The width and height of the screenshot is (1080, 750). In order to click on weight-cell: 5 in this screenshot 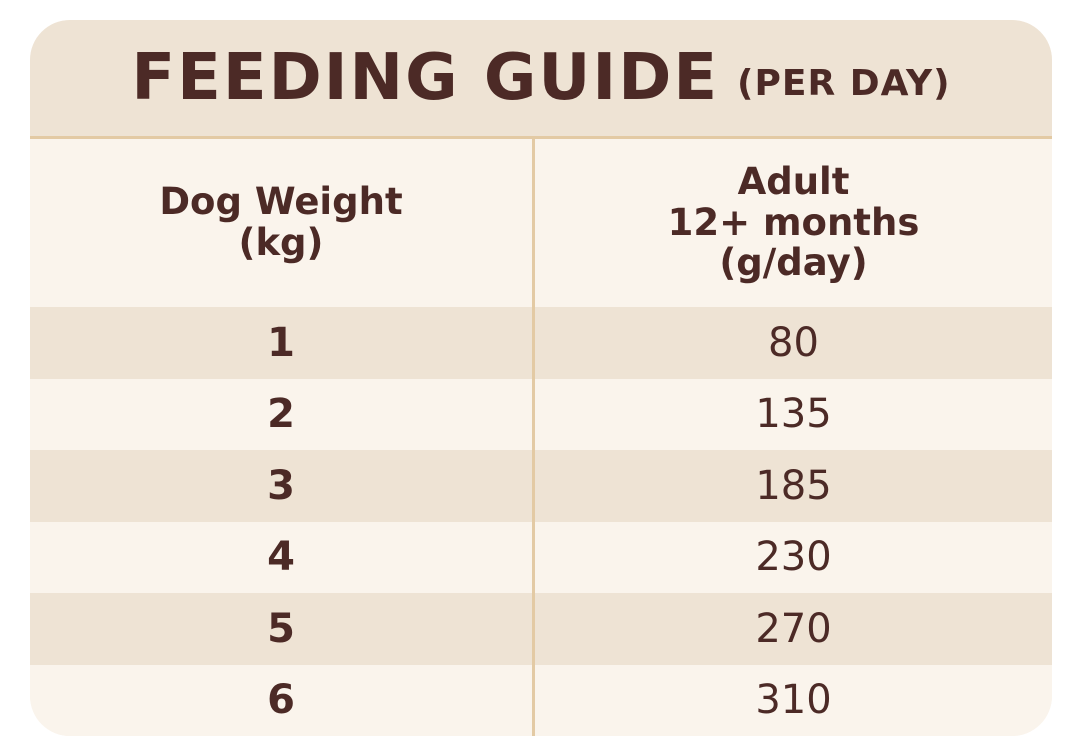, I will do `click(281, 628)`.